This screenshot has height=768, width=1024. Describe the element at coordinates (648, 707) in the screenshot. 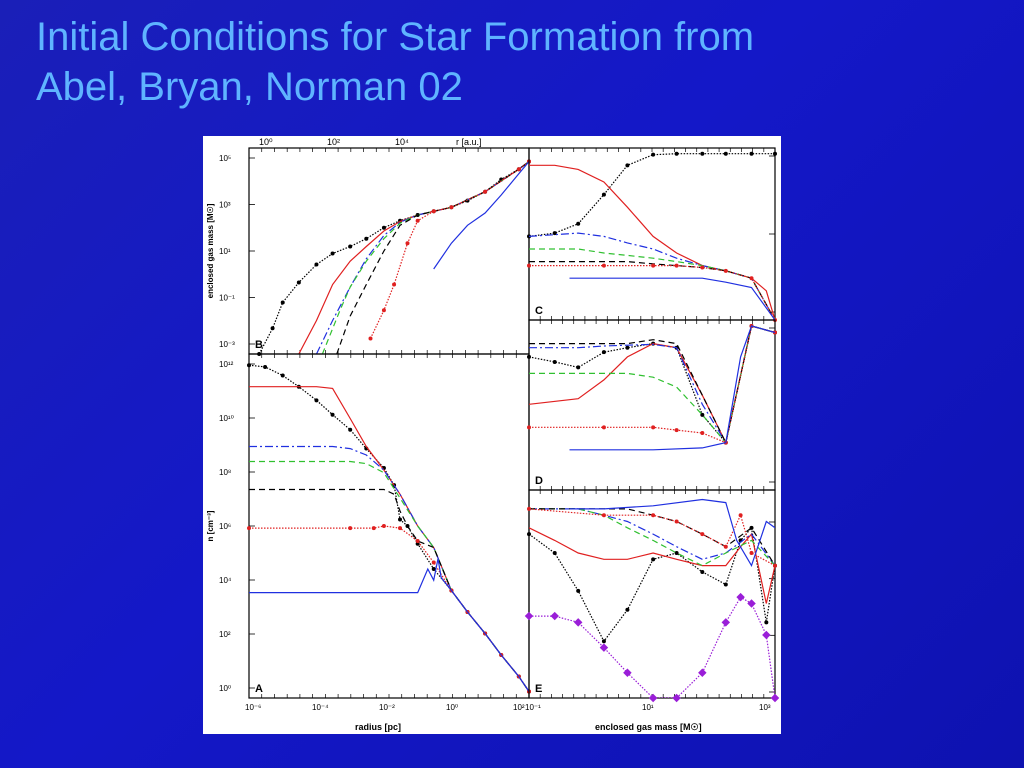

I see `x-tick-label: 10¹` at that location.